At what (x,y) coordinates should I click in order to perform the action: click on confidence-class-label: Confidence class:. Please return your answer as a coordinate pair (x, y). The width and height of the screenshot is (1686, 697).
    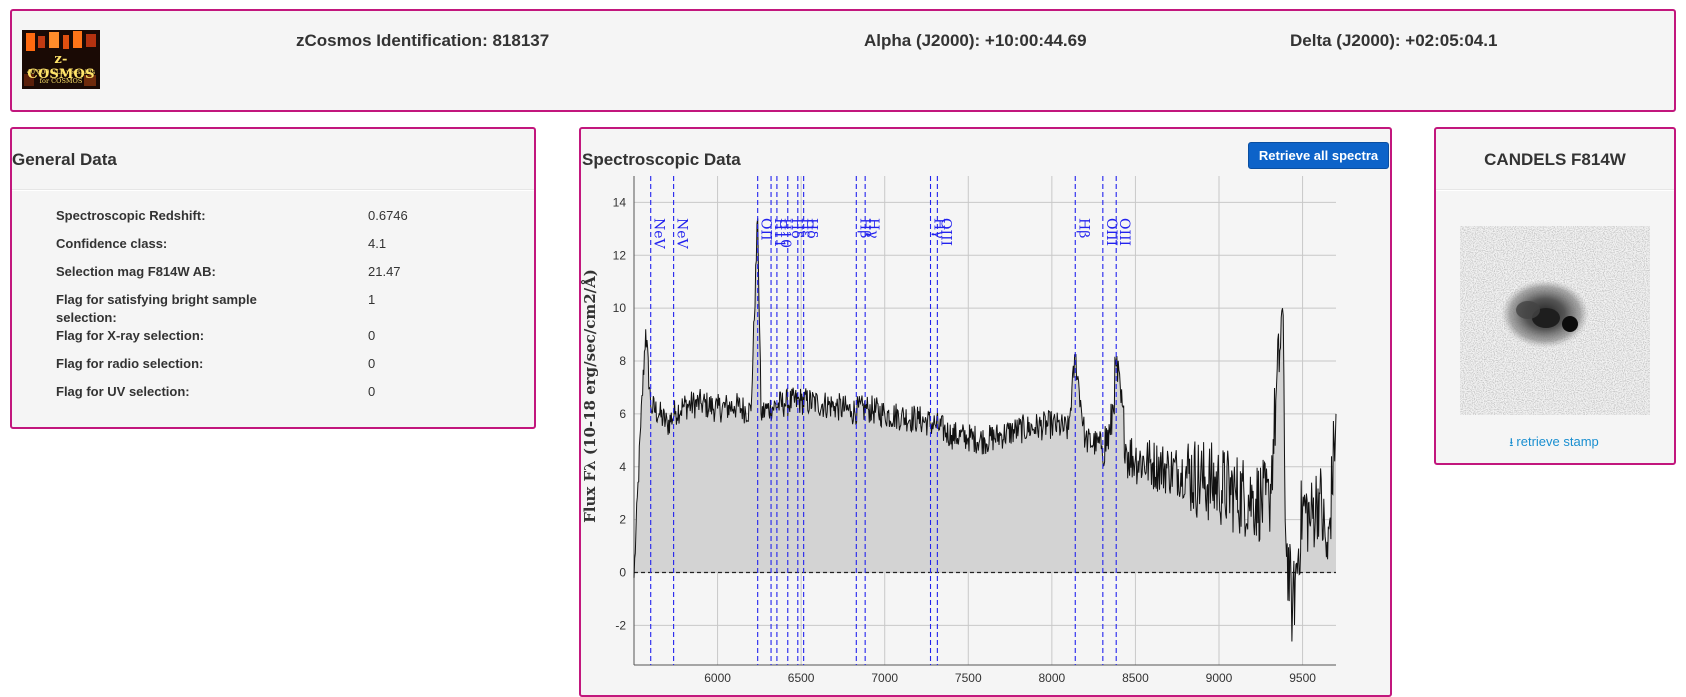
    Looking at the image, I should click on (112, 243).